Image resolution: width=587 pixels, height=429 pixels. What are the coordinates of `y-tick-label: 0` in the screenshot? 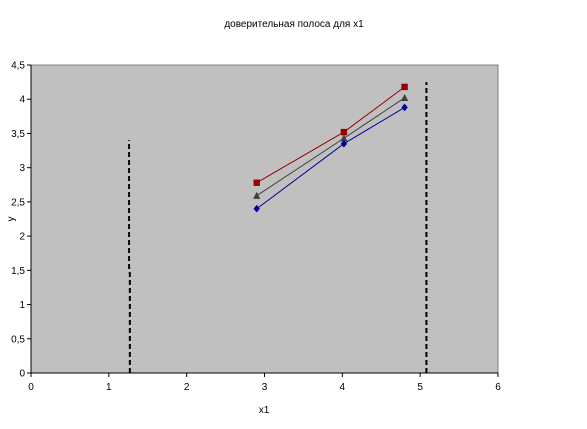 It's located at (22, 374).